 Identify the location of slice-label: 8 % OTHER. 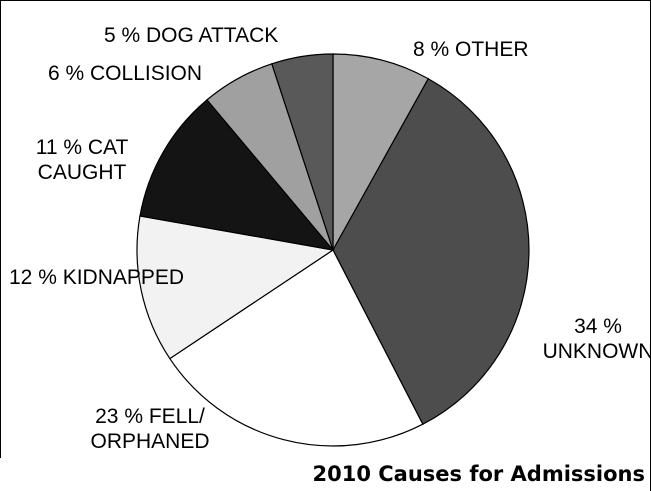
(471, 49).